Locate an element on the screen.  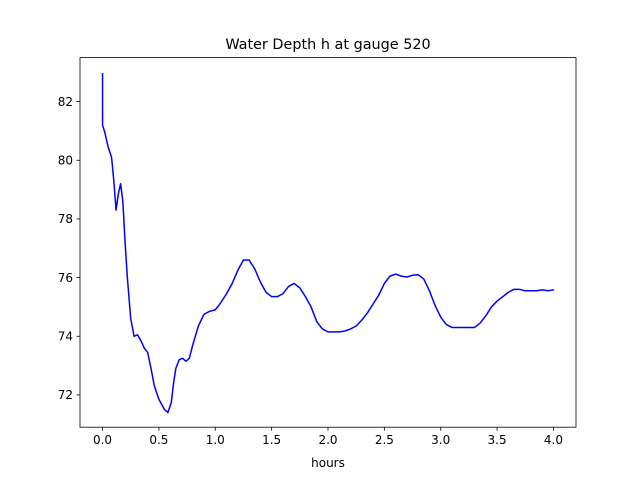
x-axis-ticks: 0.0 0.5 1.0 1.5 2.0 2.5 3.0 3.5 4.0 is located at coordinates (328, 437).